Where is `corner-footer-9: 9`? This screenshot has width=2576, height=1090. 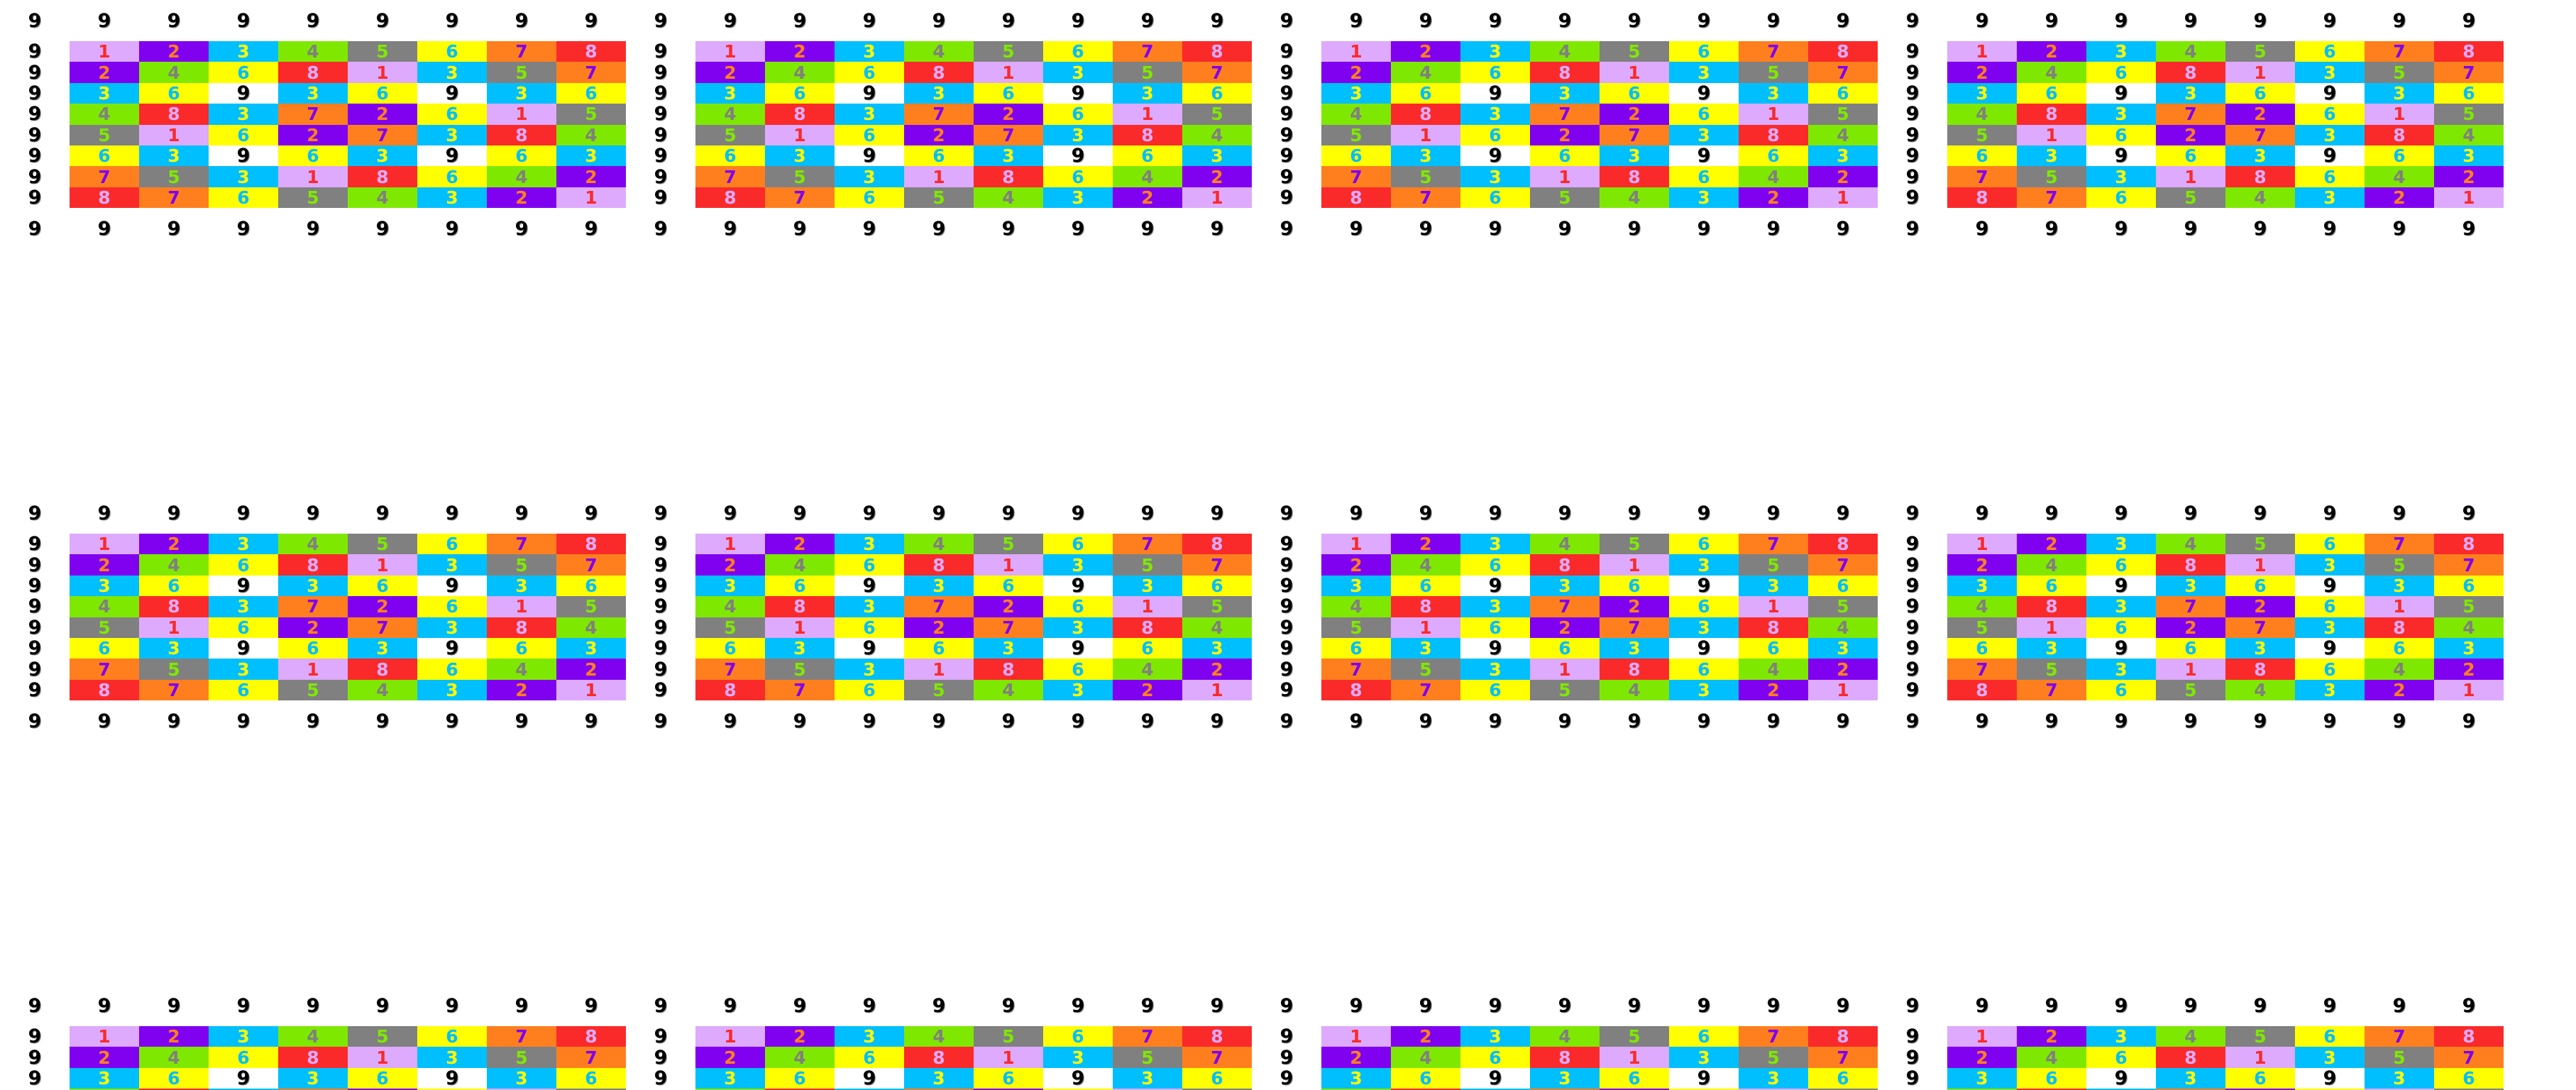 corner-footer-9: 9 is located at coordinates (1912, 229).